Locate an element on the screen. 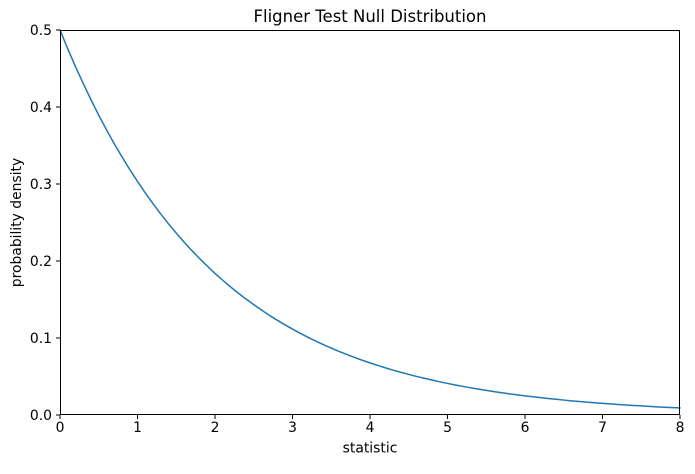 This screenshot has height=474, width=695. x-tick-label: 8 is located at coordinates (680, 428).